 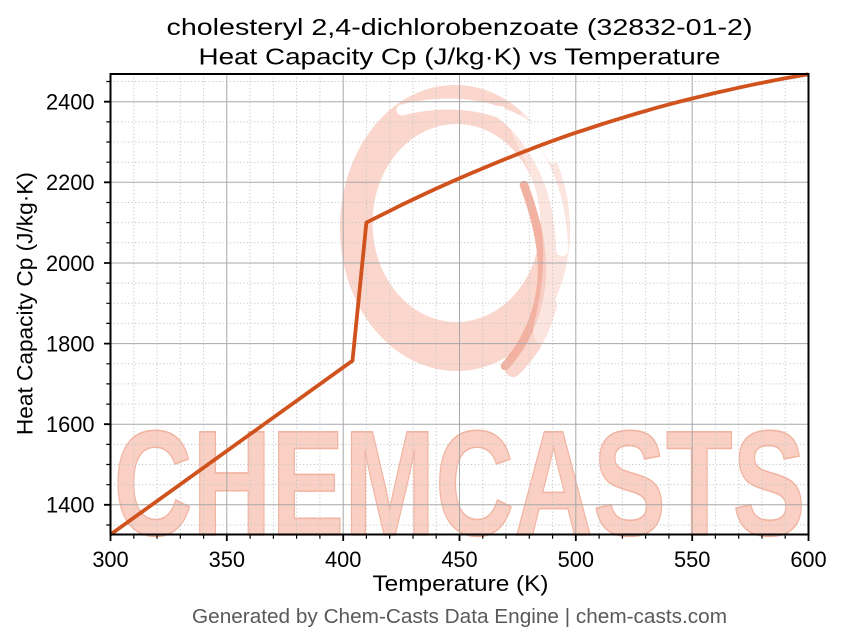 I want to click on svg-text: 1400, so click(x=70, y=505).